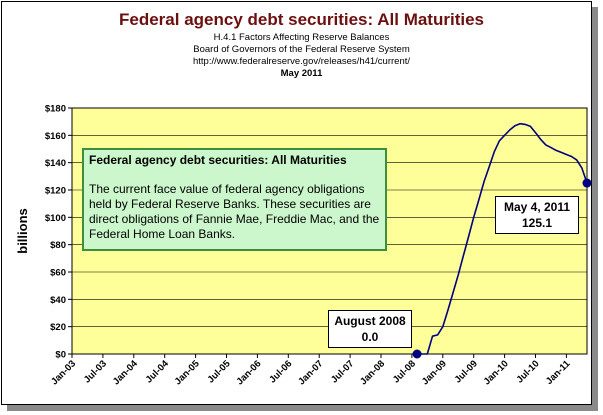  I want to click on x-tick-label: Jan-07, so click(310, 372).